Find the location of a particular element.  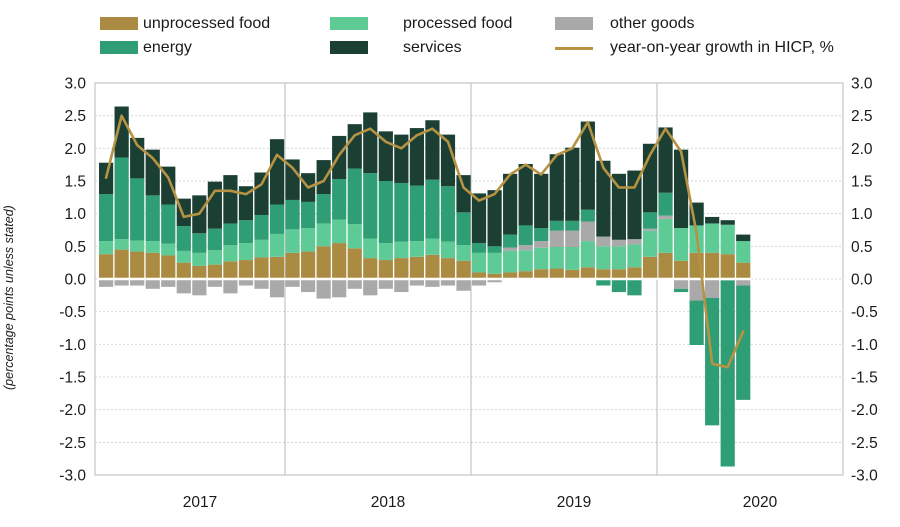

y-tick-label-right: 2.5 is located at coordinates (862, 116).